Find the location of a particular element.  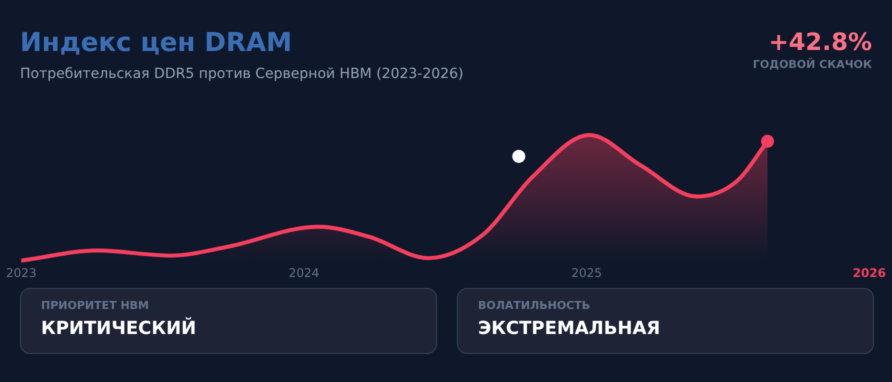

text: ЭКСТРЕМАЛЬНАЯ is located at coordinates (570, 328).